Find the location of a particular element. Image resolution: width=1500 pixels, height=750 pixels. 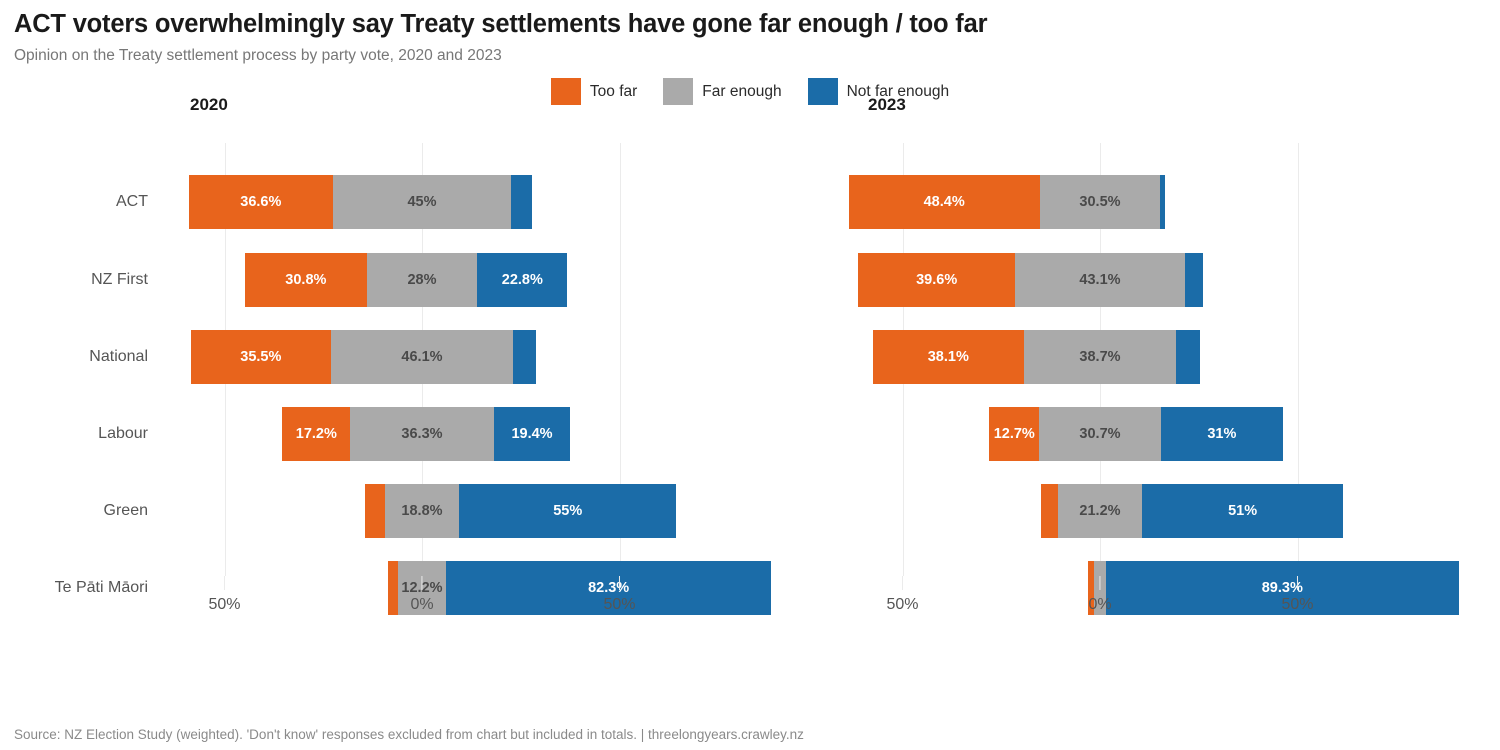

bar-segment-far-enough: 18.8% is located at coordinates (422, 511).